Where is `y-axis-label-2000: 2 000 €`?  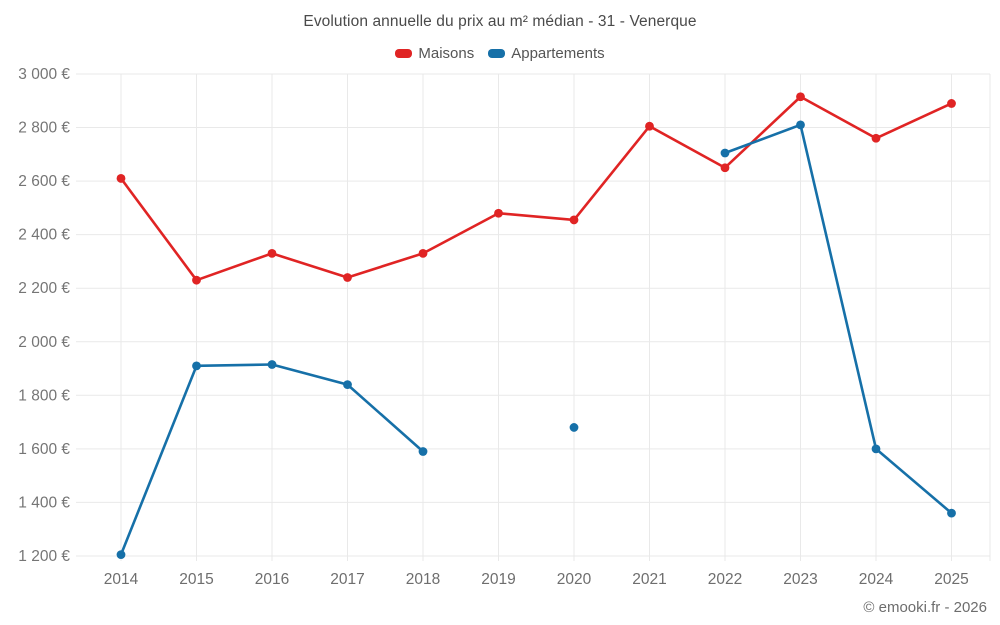
y-axis-label-2000: 2 000 € is located at coordinates (44, 342).